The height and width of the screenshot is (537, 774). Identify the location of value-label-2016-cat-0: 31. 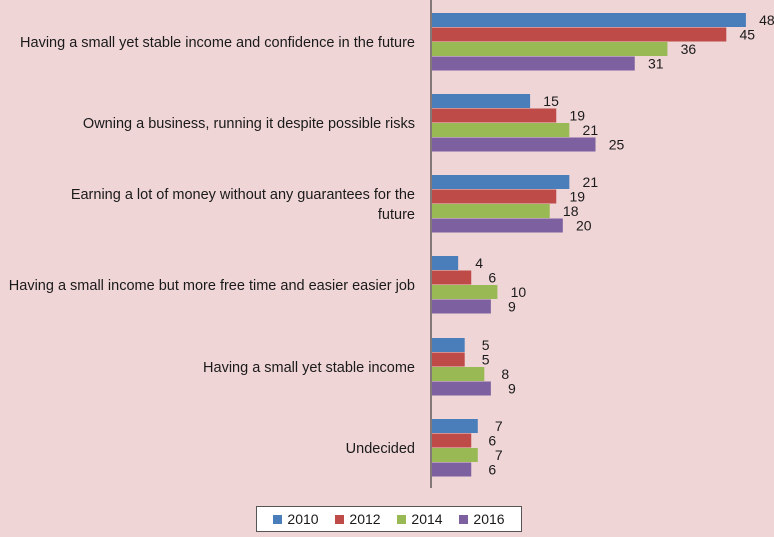
(656, 64).